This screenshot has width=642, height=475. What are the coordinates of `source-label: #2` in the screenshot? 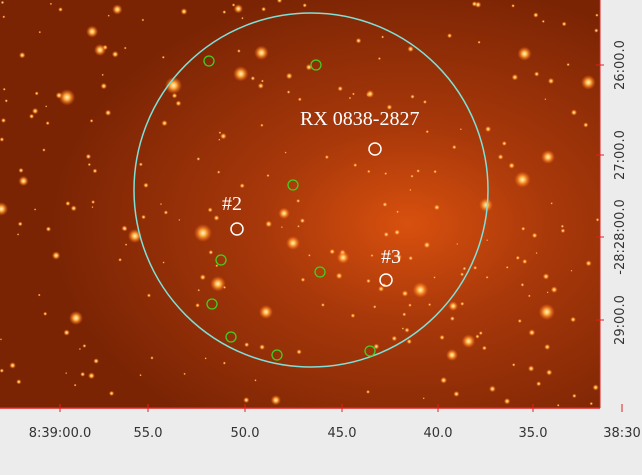 It's located at (232, 204).